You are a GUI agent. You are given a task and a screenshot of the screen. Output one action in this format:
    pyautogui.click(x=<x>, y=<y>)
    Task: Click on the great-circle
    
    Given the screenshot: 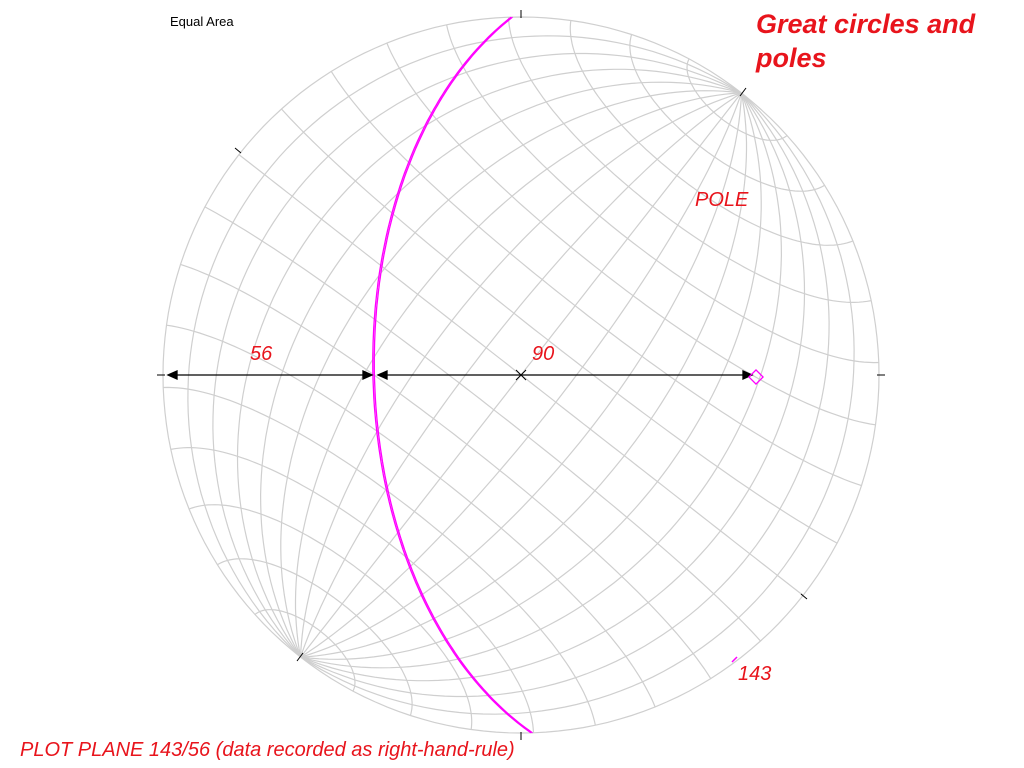 What is the action you would take?
    pyautogui.click(x=452, y=375)
    